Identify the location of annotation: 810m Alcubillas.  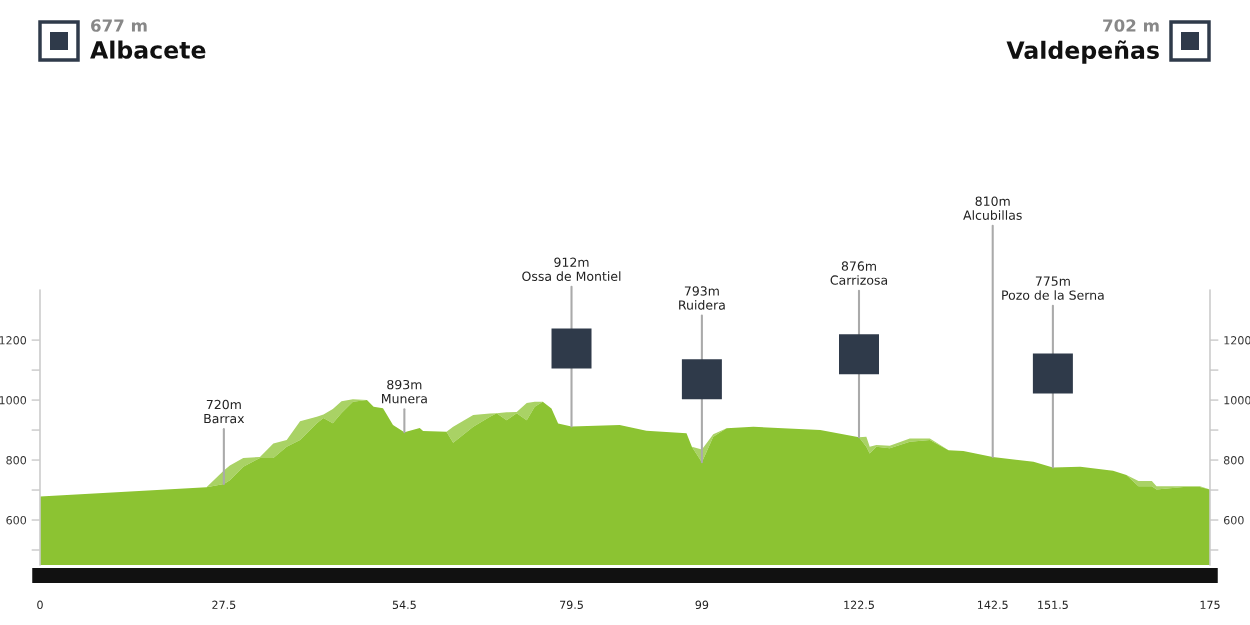
(992, 208).